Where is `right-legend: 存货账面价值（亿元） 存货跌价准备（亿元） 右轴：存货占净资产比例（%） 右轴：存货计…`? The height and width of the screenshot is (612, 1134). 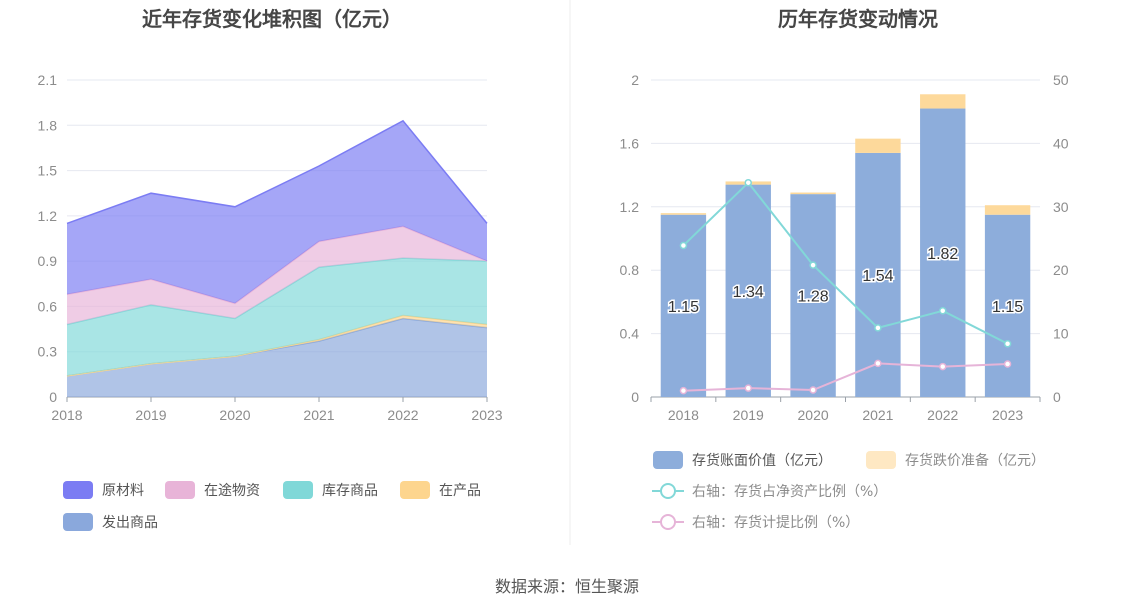 right-legend: 存货账面价值（亿元） 存货跌价准备（亿元） 右轴：存货占净资产比例（%） 右轴：存货计… is located at coordinates (848, 491).